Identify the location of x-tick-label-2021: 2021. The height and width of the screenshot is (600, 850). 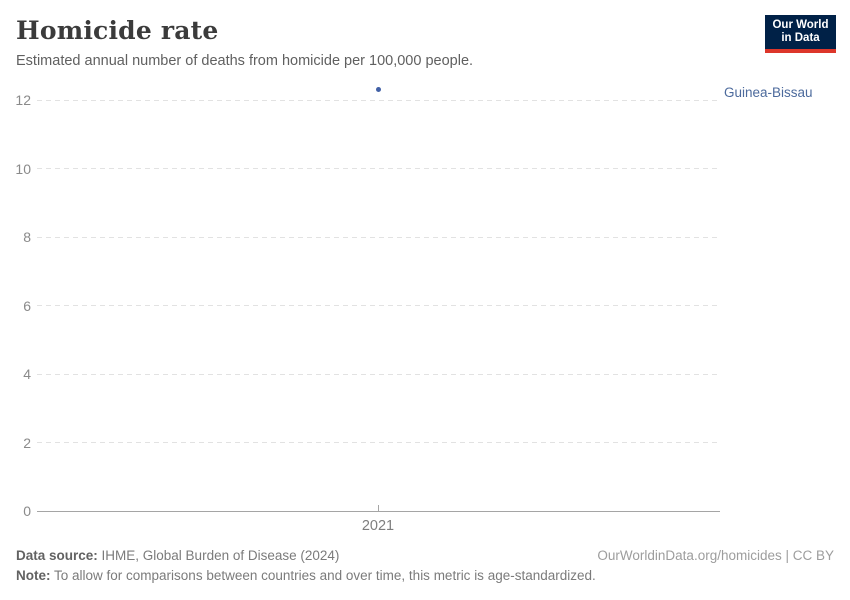
(378, 526).